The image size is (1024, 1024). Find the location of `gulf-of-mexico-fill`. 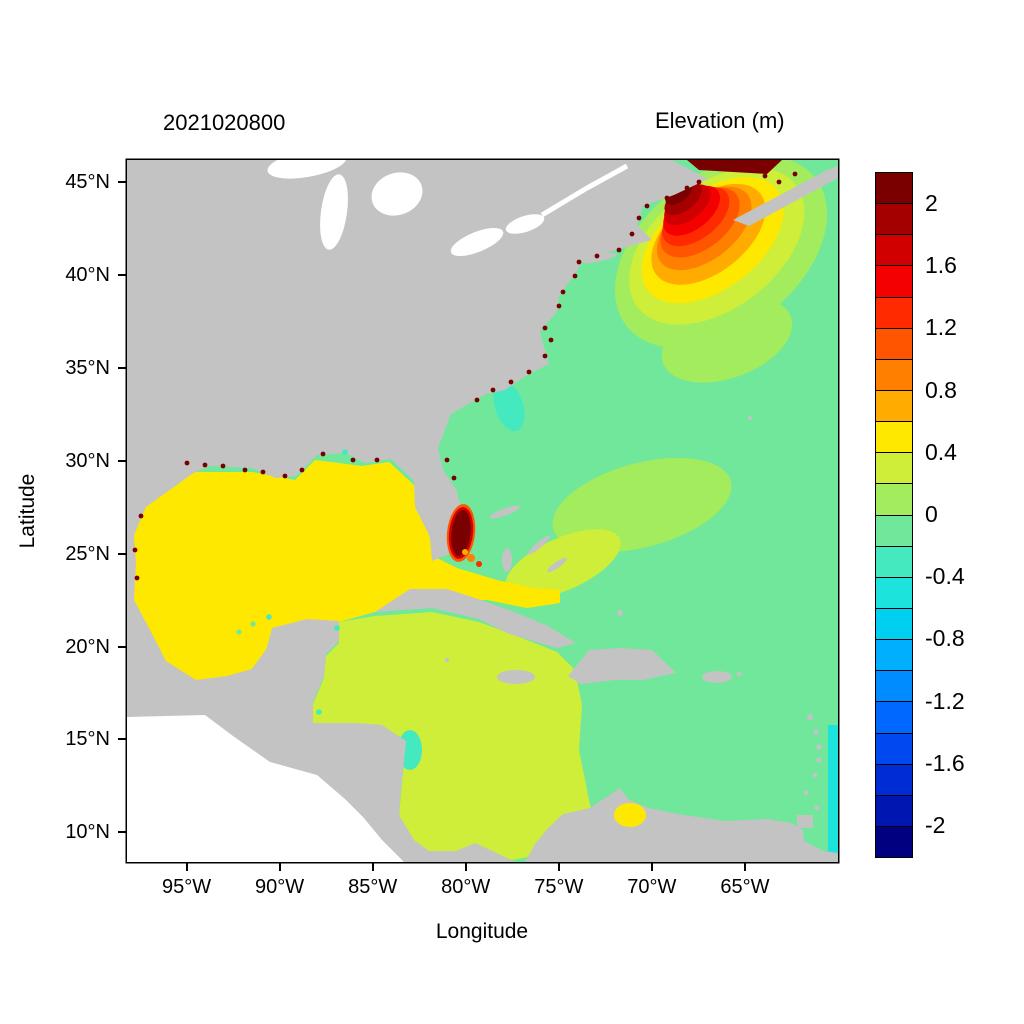

gulf-of-mexico-fill is located at coordinates (346, 571).